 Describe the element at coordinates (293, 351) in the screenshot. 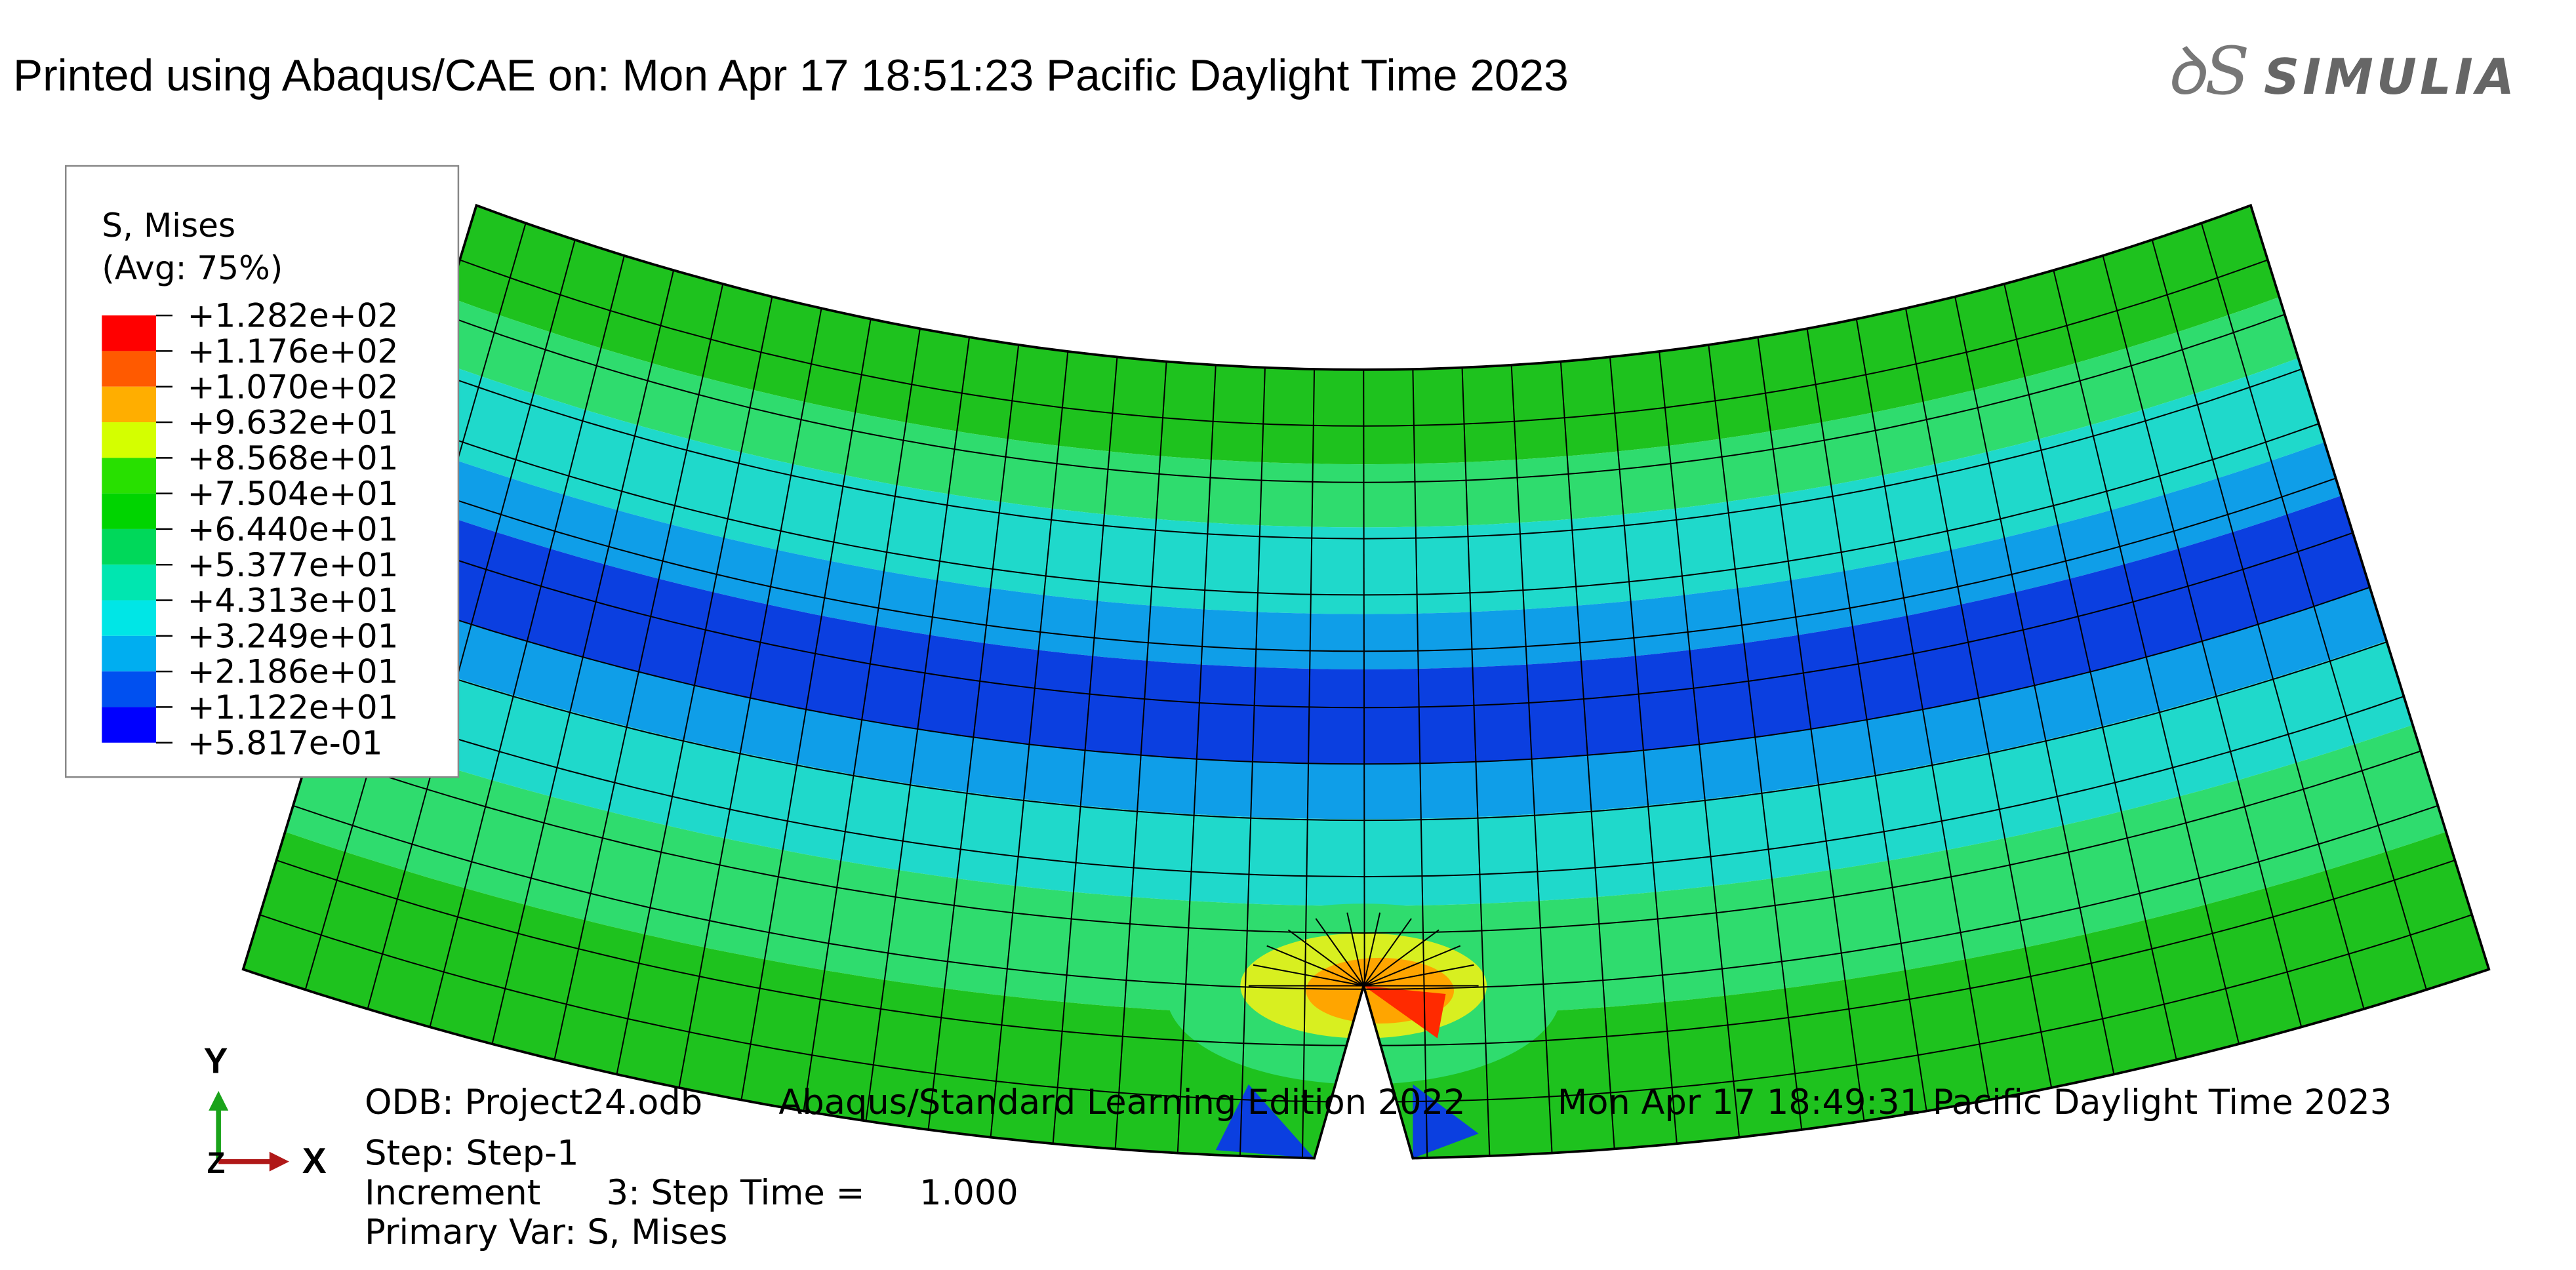

I see `legend-label: +1.176e+02` at that location.